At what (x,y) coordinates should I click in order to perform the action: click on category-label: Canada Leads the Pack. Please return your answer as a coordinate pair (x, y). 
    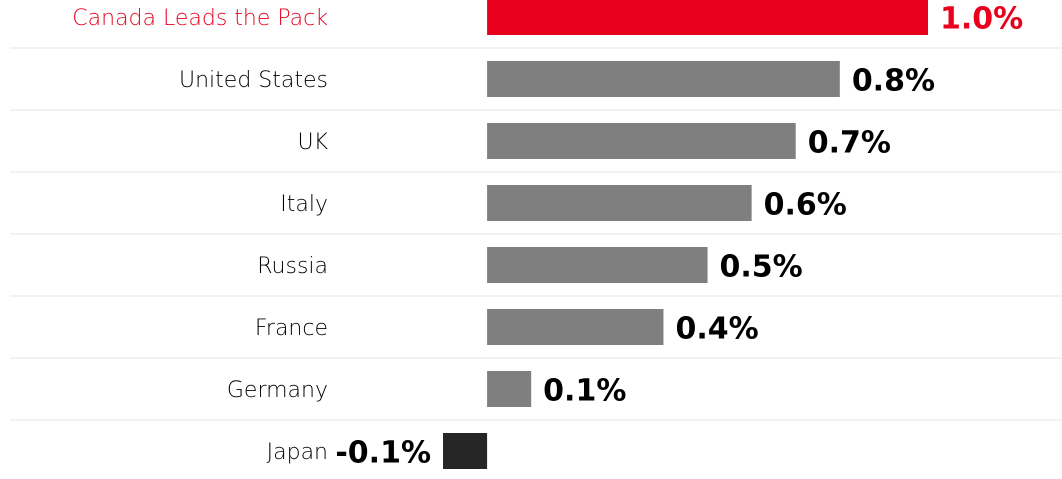
    Looking at the image, I should click on (200, 18).